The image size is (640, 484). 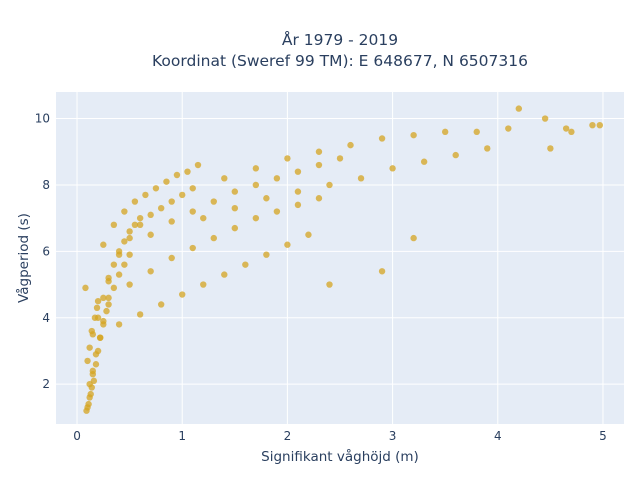 I want to click on y-axis-ticks: 2 4 6 8 10, so click(x=42, y=252).